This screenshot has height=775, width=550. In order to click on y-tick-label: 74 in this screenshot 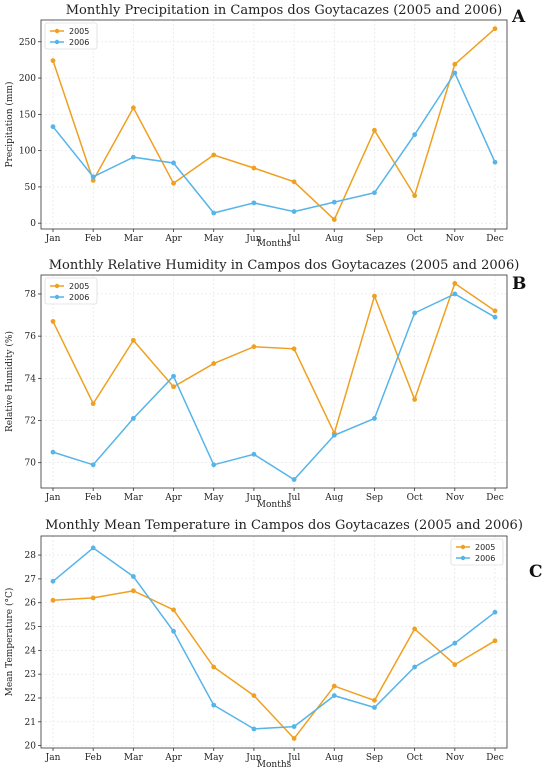, I will do `click(31, 379)`.